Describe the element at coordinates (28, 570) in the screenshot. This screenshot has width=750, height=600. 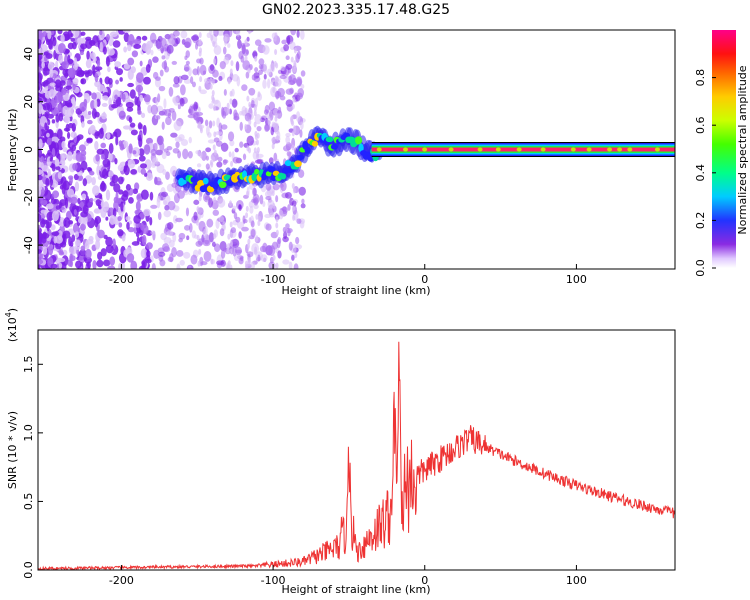
I see `bottom-y-tick-label-0: 0.0` at that location.